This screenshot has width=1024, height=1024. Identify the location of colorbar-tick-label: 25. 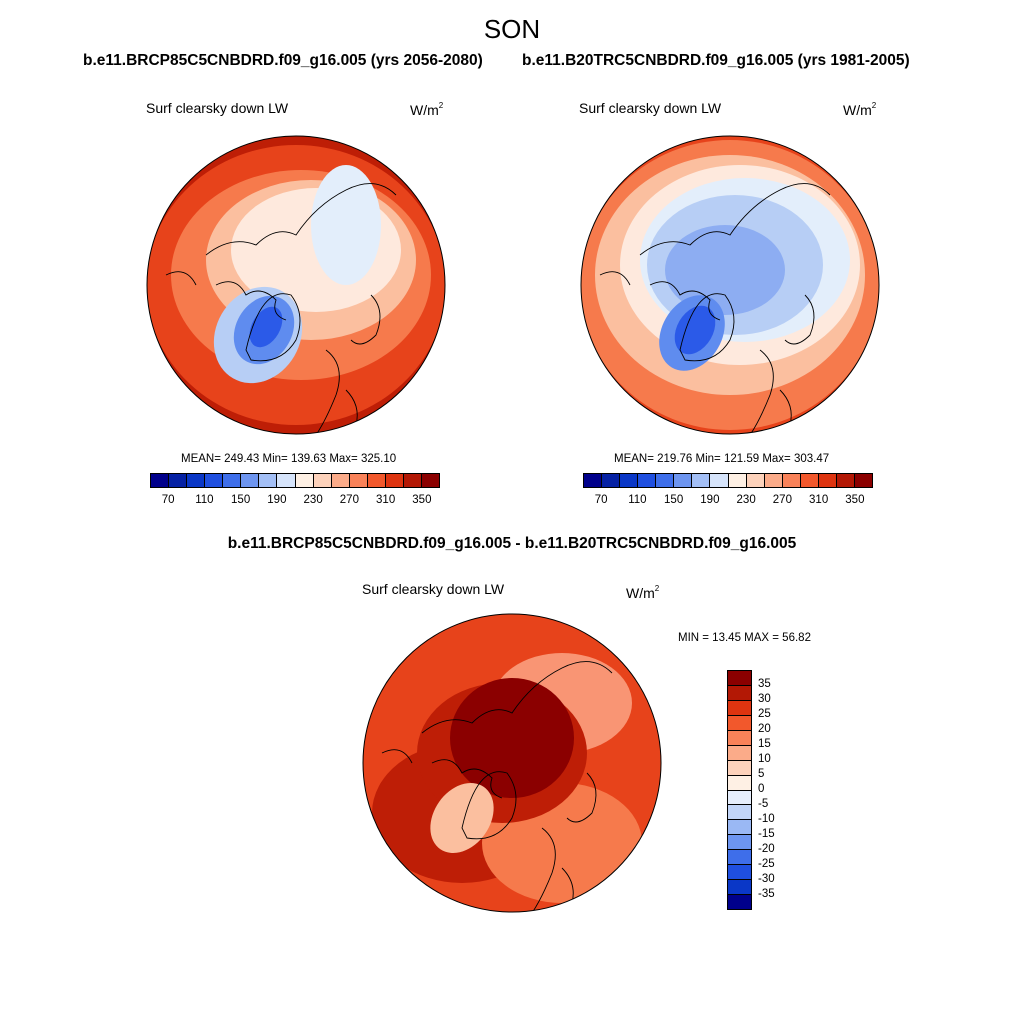
(764, 714).